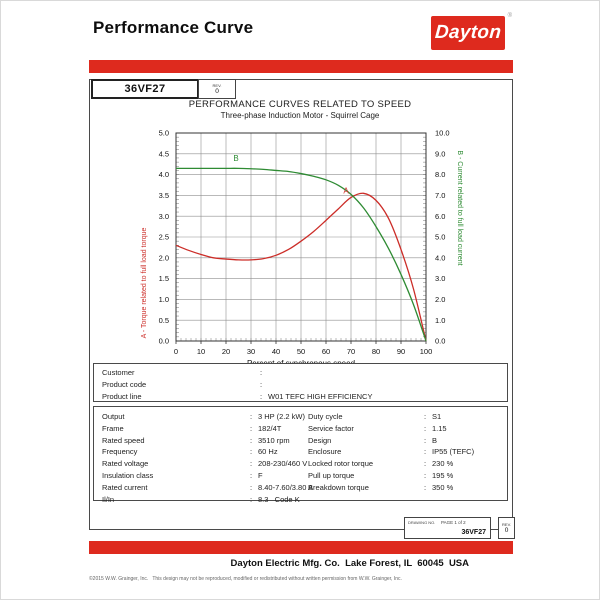  I want to click on info-row: Design: B, so click(391, 441).